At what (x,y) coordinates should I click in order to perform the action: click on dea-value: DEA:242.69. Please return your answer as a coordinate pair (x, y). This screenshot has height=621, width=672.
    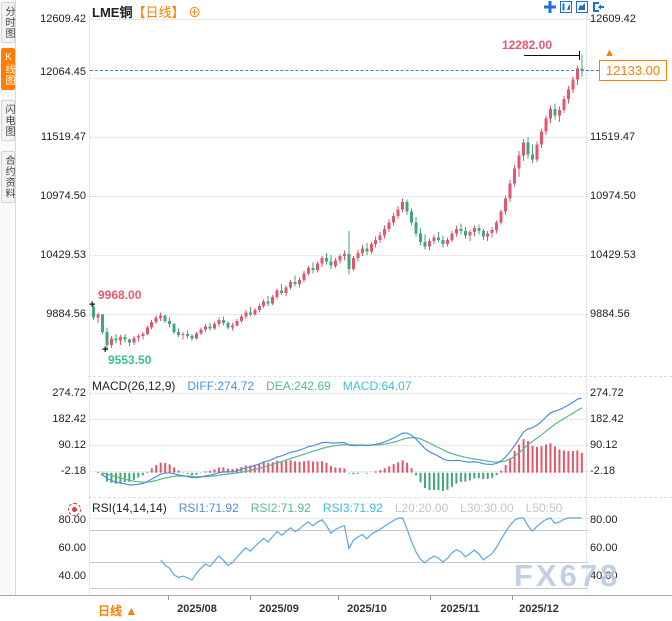
    Looking at the image, I should click on (298, 386).